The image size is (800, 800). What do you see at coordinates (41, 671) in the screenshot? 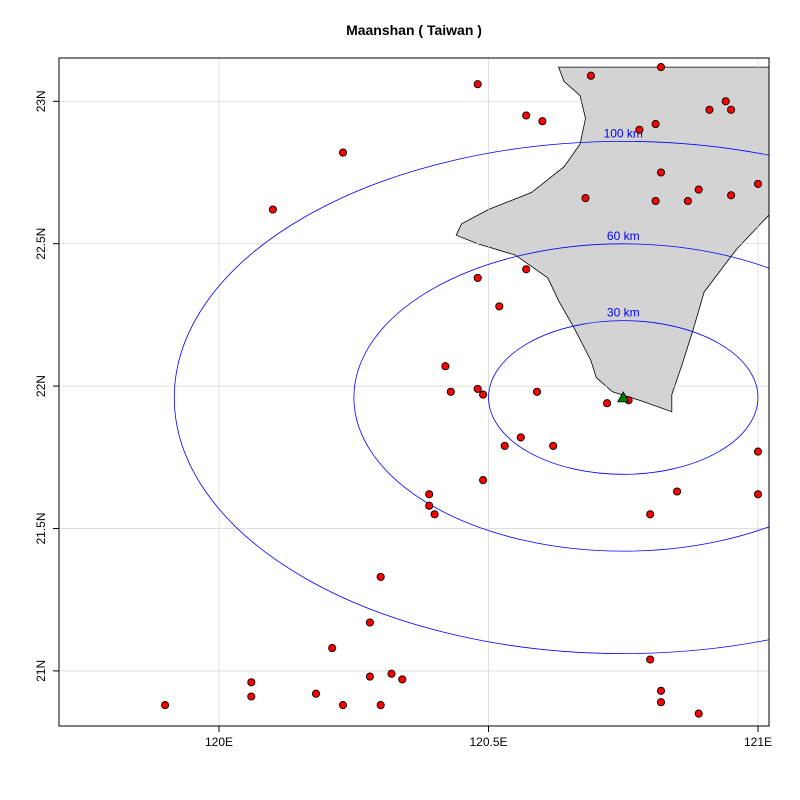
I see `y-tick-label: 21N` at bounding box center [41, 671].